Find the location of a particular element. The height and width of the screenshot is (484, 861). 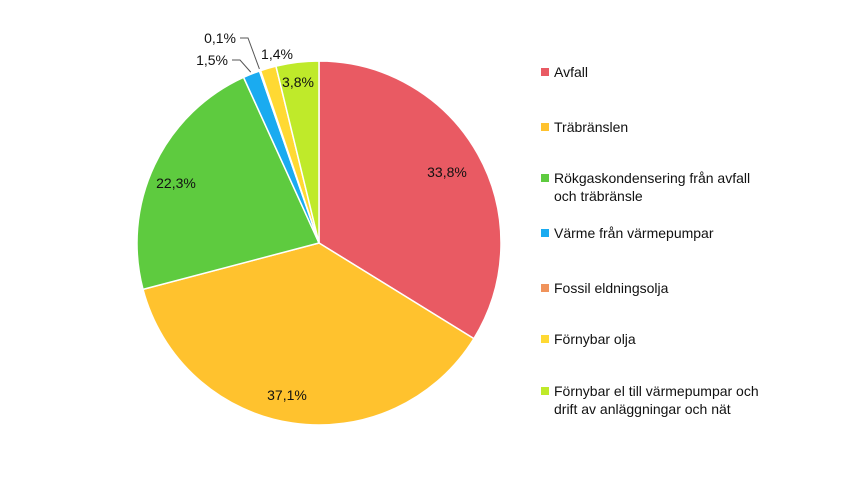

legend-item-4: Fossil eldningsolja is located at coordinates (661, 288).